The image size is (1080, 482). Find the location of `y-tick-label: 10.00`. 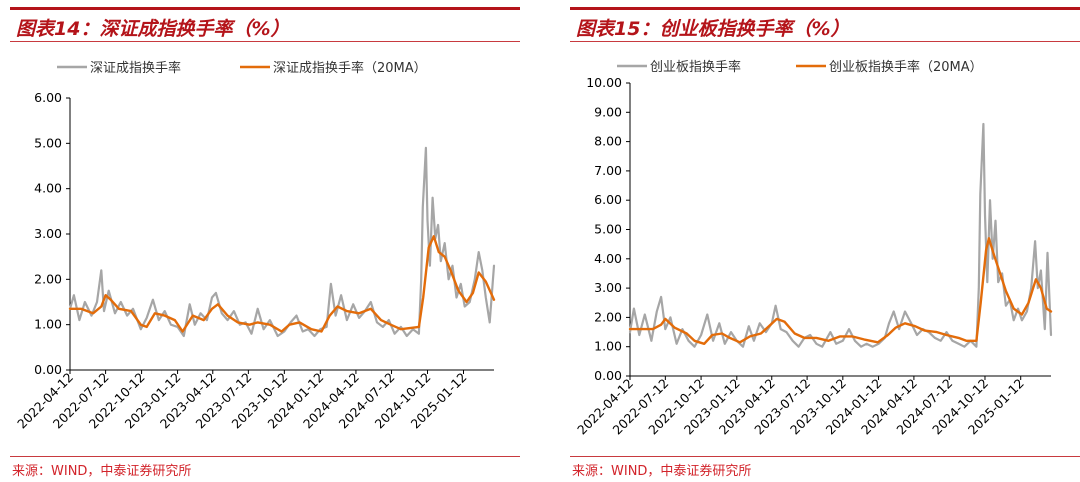

y-tick-label: 10.00 is located at coordinates (604, 82).